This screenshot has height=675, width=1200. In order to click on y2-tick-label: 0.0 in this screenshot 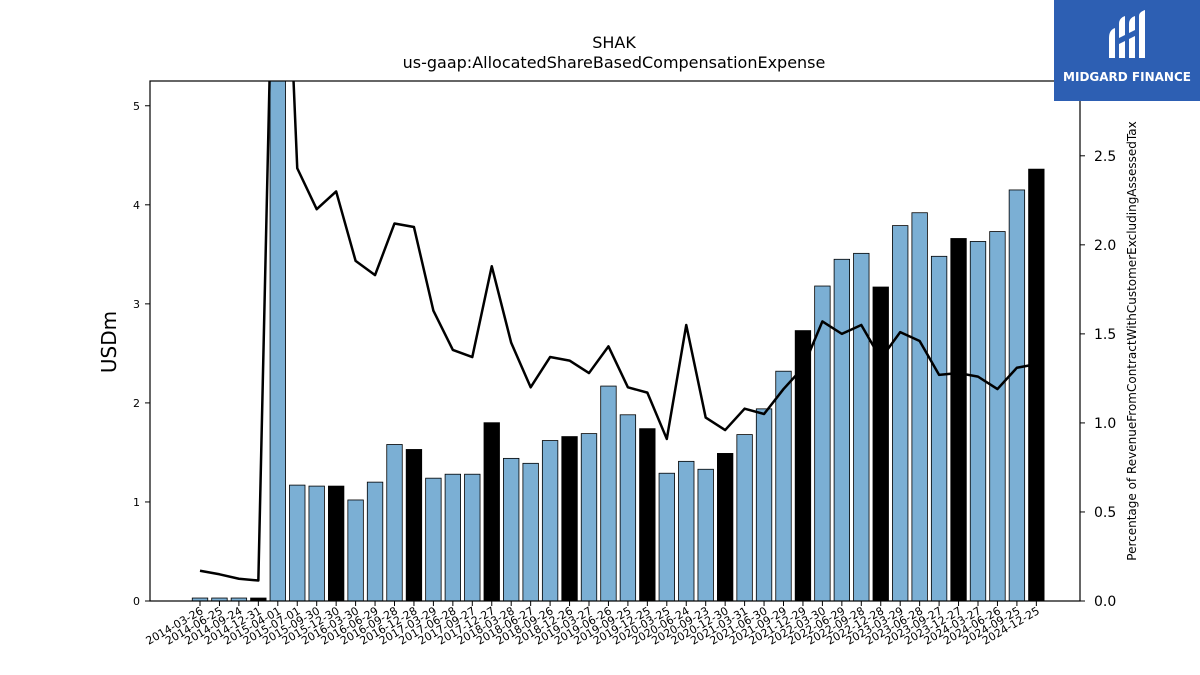, I will do `click(1105, 602)`.